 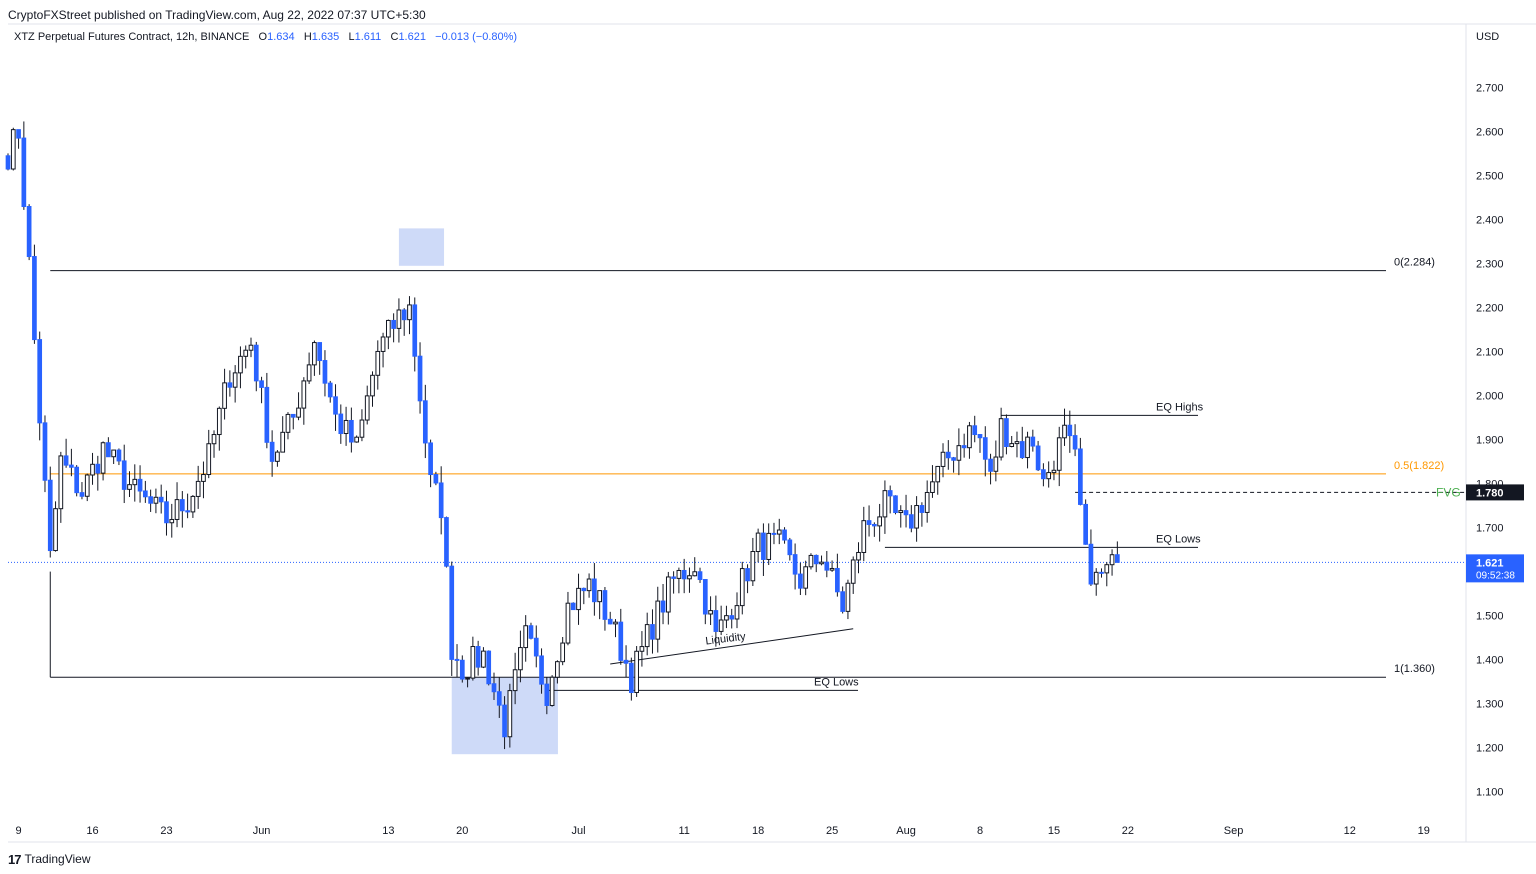 I want to click on date-tick-label: 11, so click(x=683, y=831).